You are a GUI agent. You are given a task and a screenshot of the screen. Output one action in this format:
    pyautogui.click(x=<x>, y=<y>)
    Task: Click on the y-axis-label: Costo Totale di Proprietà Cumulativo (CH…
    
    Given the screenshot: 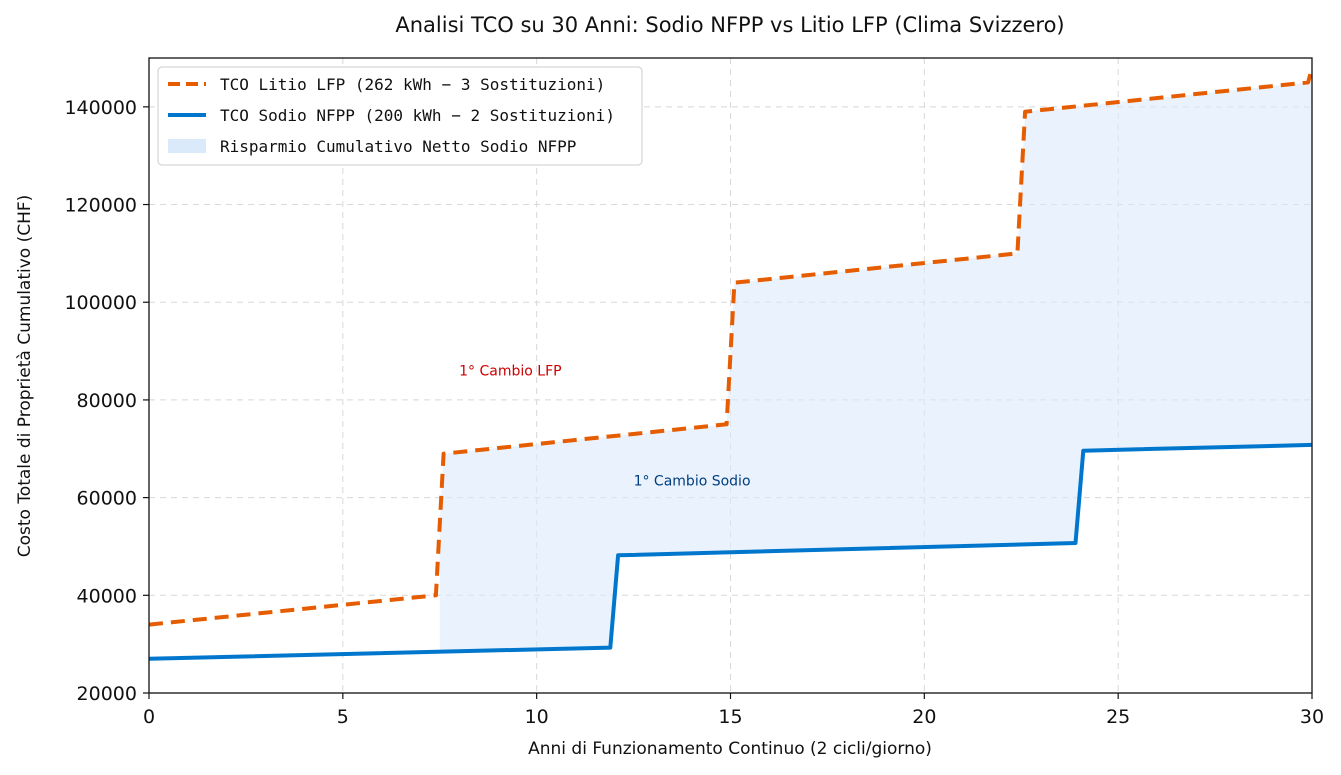 What is the action you would take?
    pyautogui.click(x=25, y=376)
    